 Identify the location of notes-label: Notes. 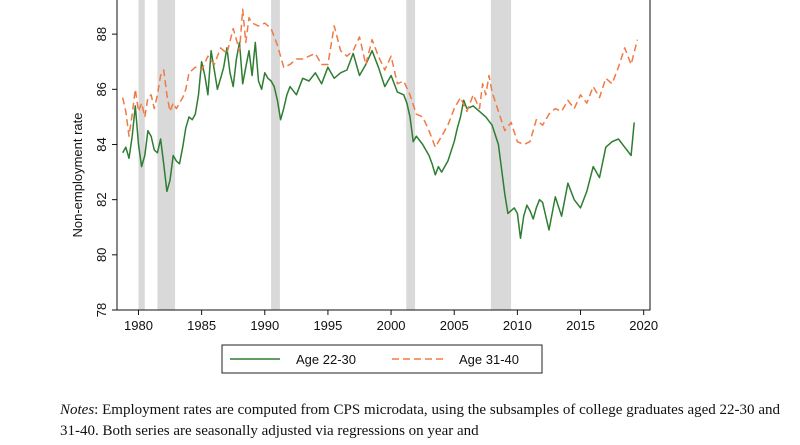
(77, 410).